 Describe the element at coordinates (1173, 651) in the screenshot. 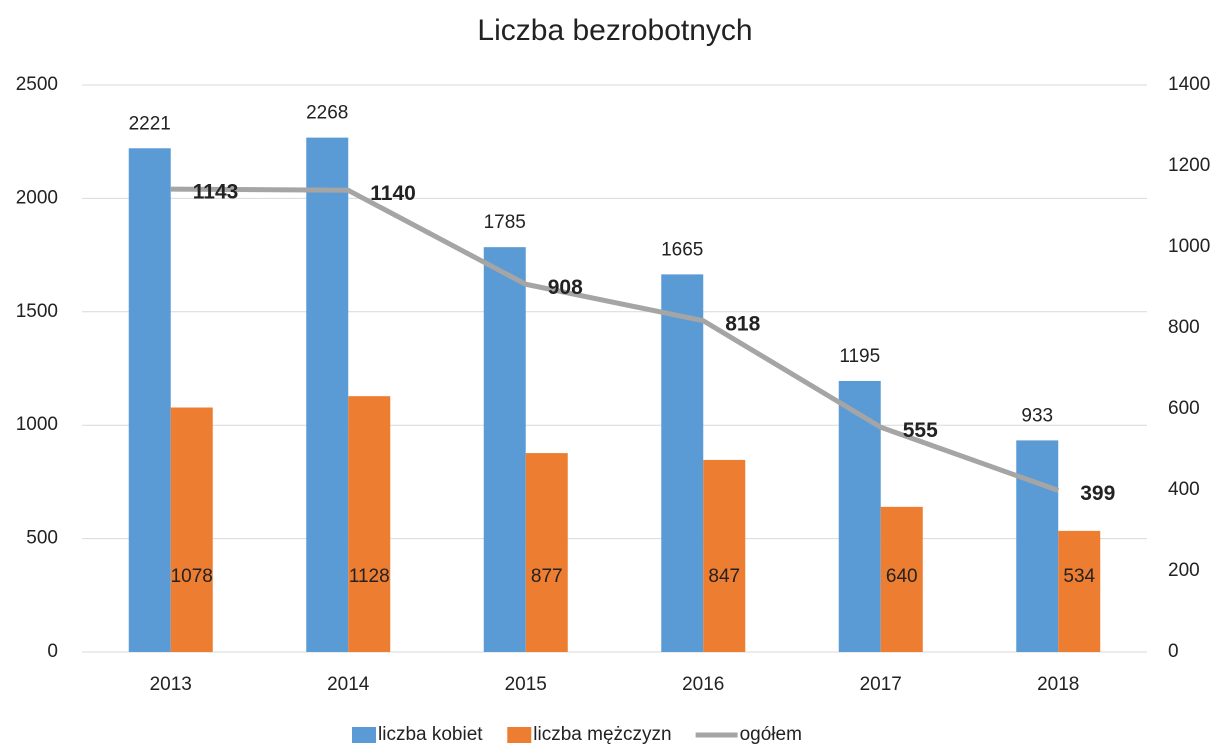

I see `y2-tick-label: 0` at that location.